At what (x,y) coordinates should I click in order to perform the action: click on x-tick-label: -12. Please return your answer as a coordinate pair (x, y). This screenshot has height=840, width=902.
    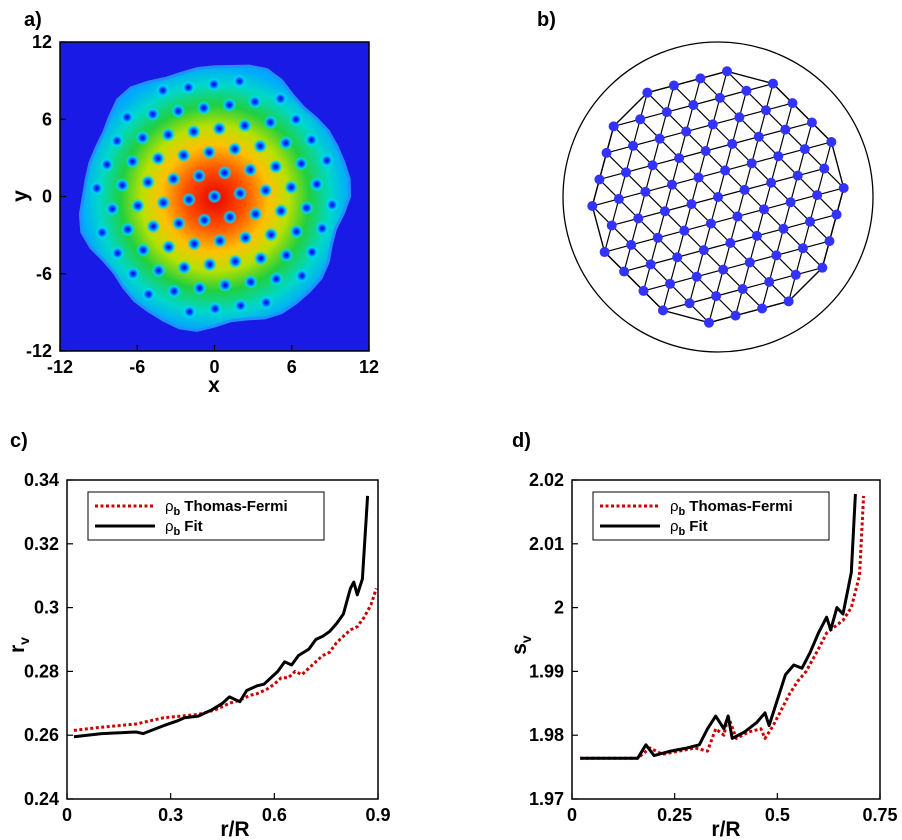
    Looking at the image, I should click on (60, 367).